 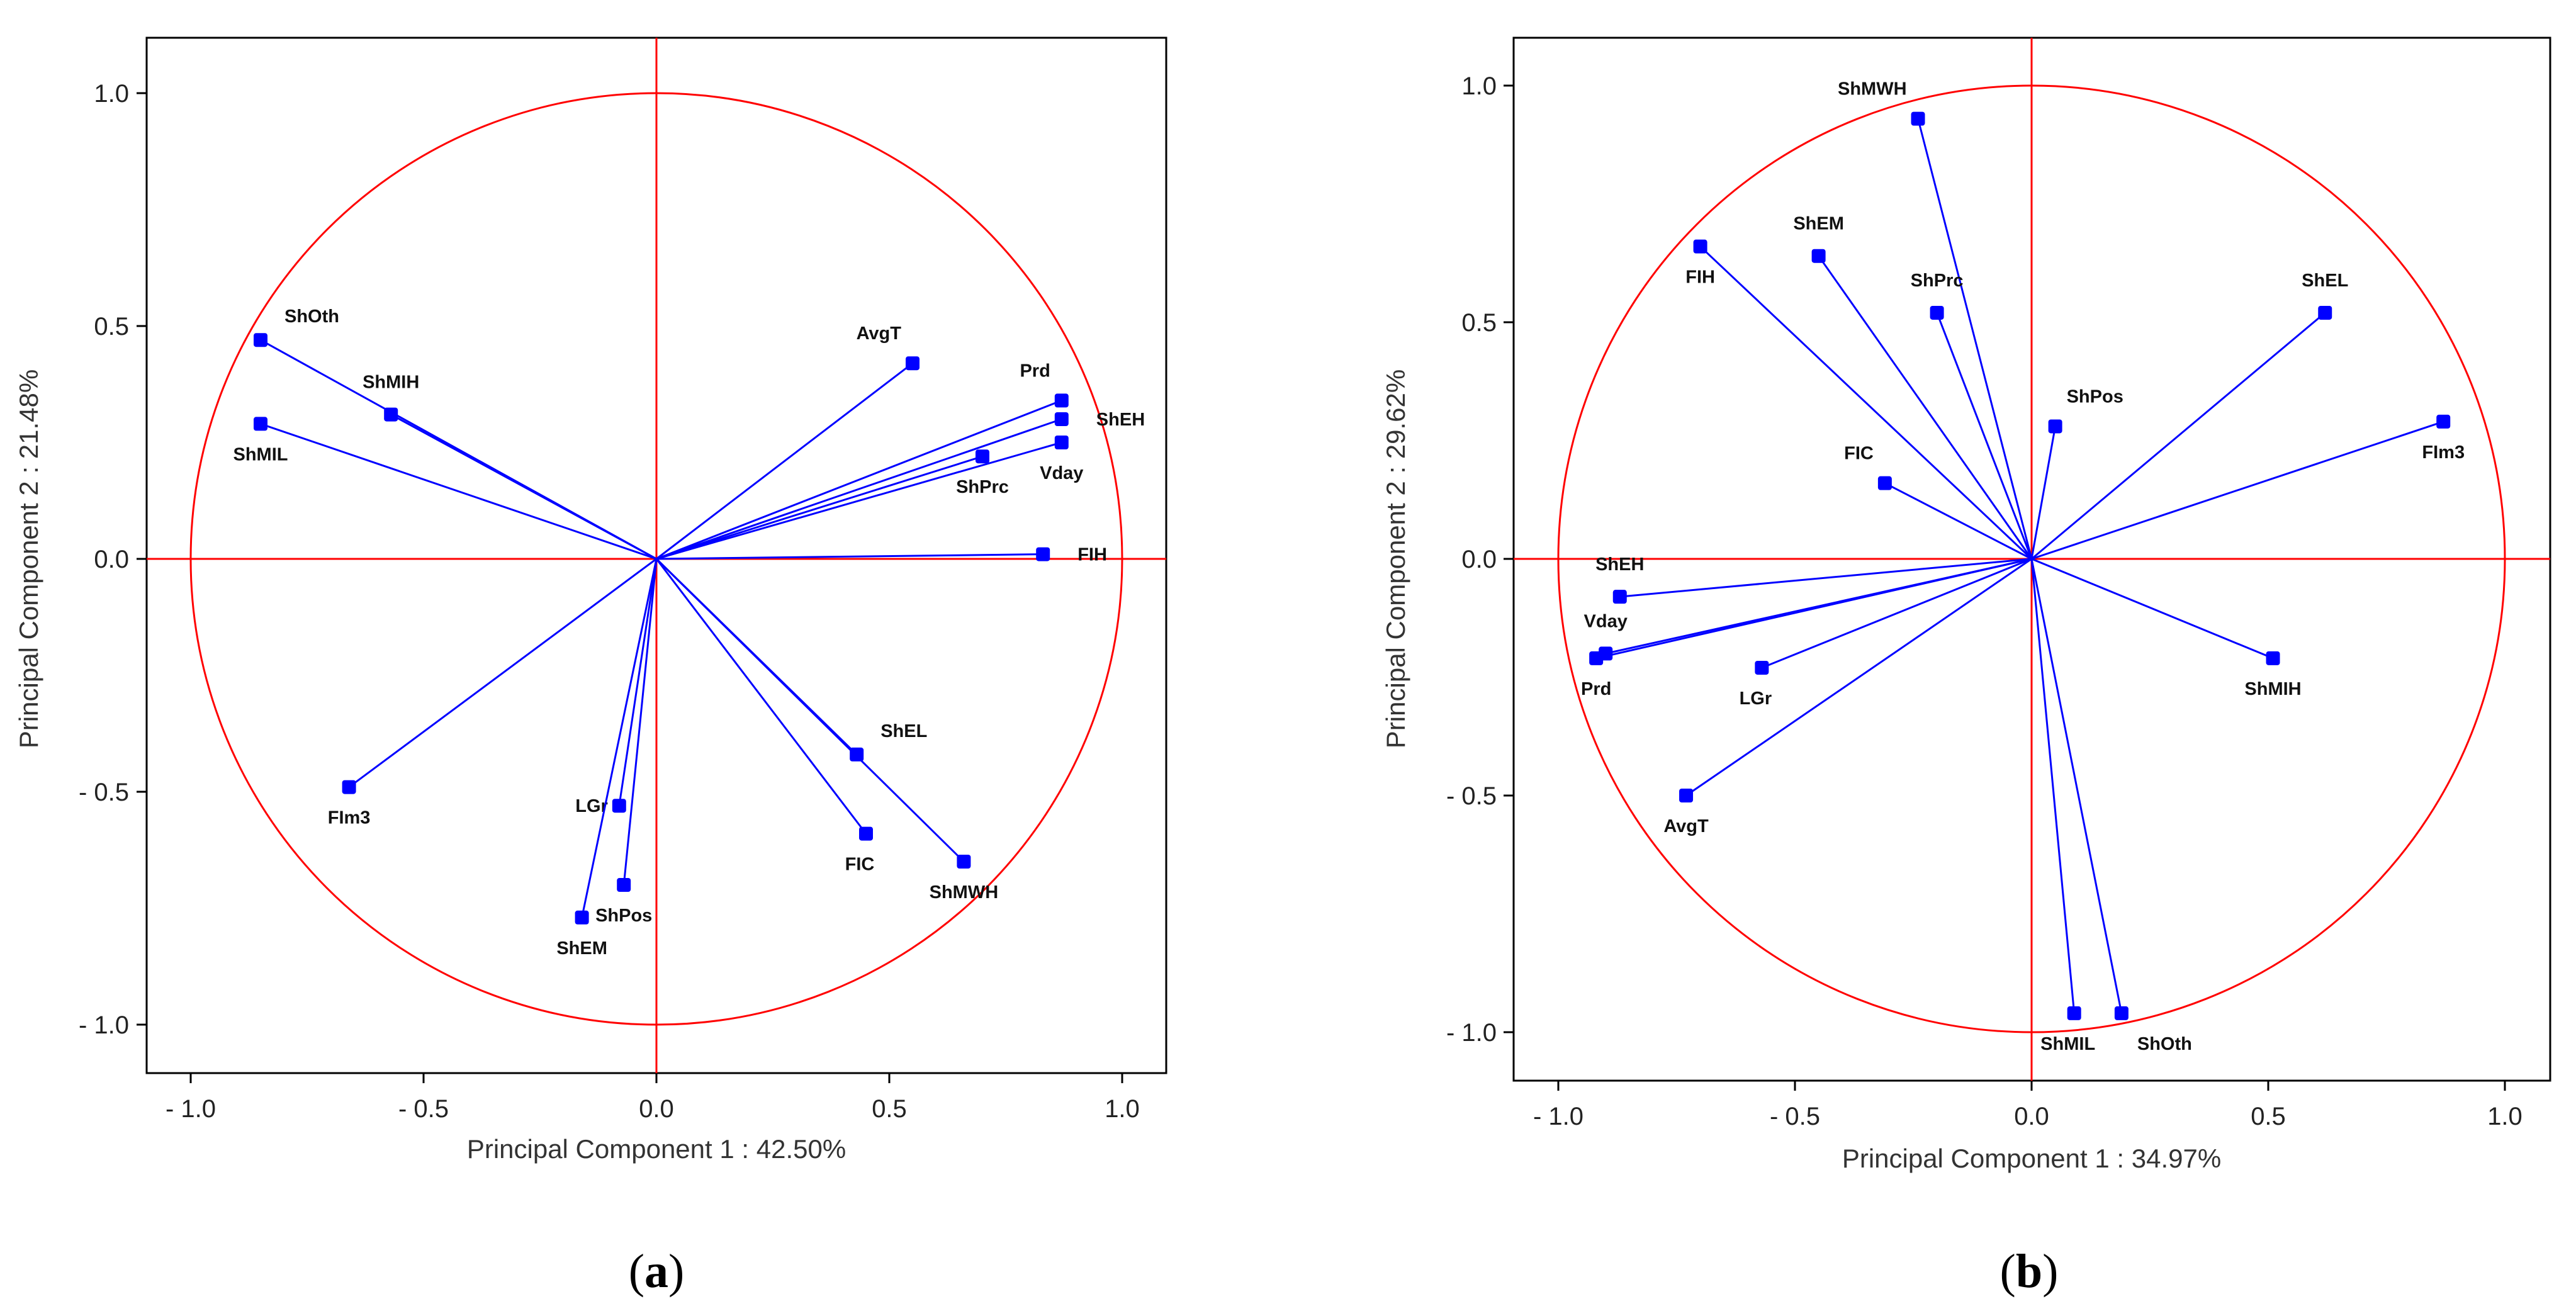 I want to click on panel-caption: (a), so click(x=657, y=1271).